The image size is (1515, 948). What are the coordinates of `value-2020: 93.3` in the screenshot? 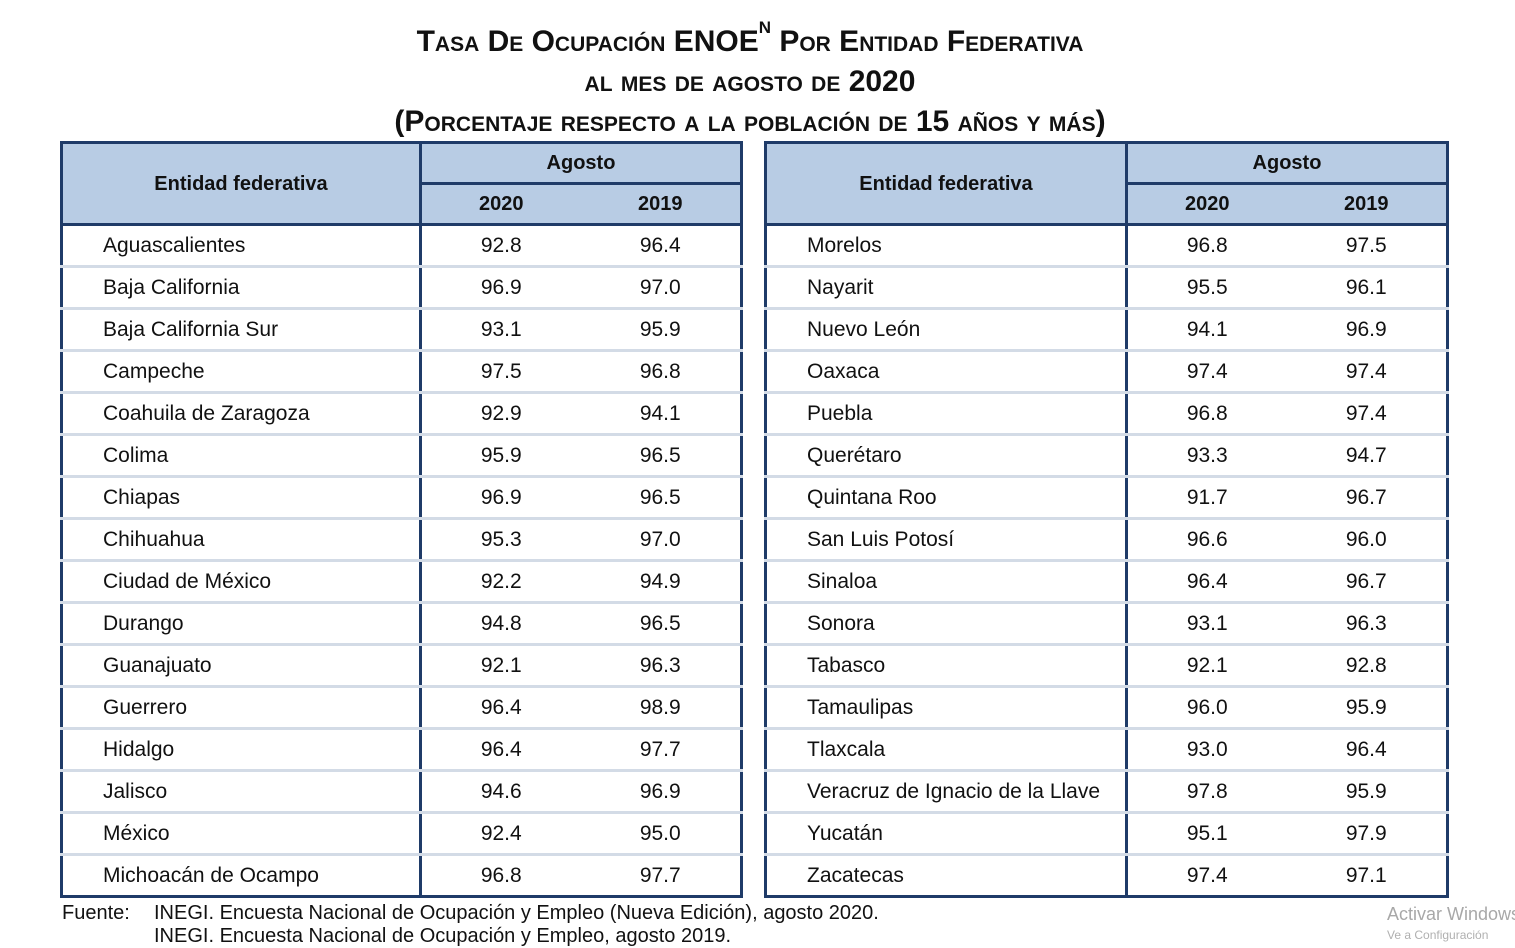 It's located at (1206, 456).